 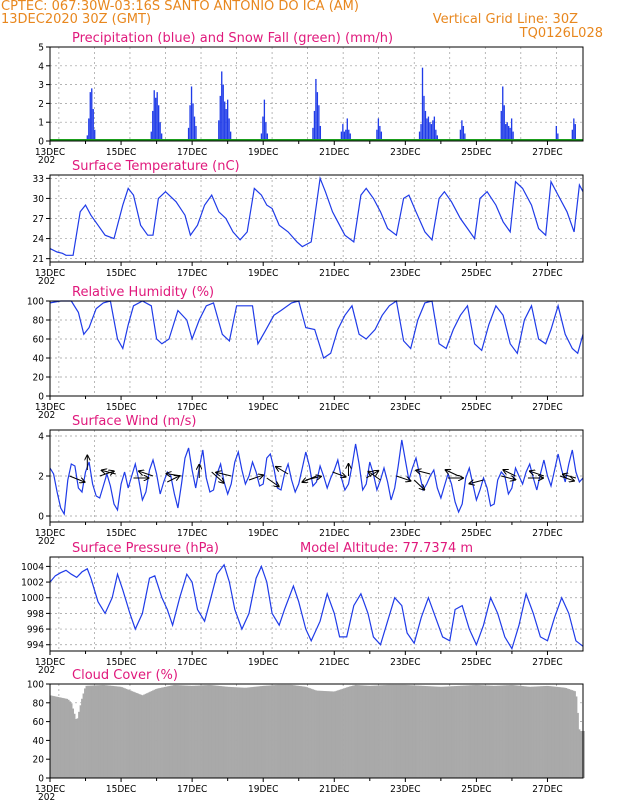 I want to click on y-tick-label: 0, so click(x=41, y=517).